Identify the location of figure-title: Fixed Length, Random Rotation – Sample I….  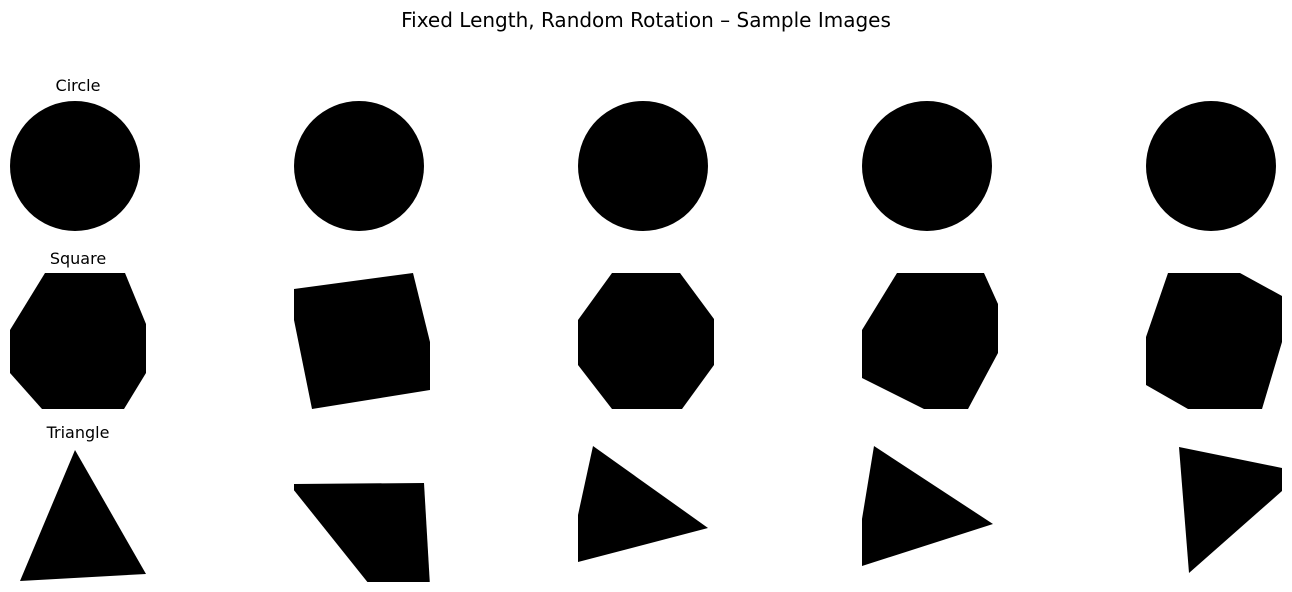
(646, 20).